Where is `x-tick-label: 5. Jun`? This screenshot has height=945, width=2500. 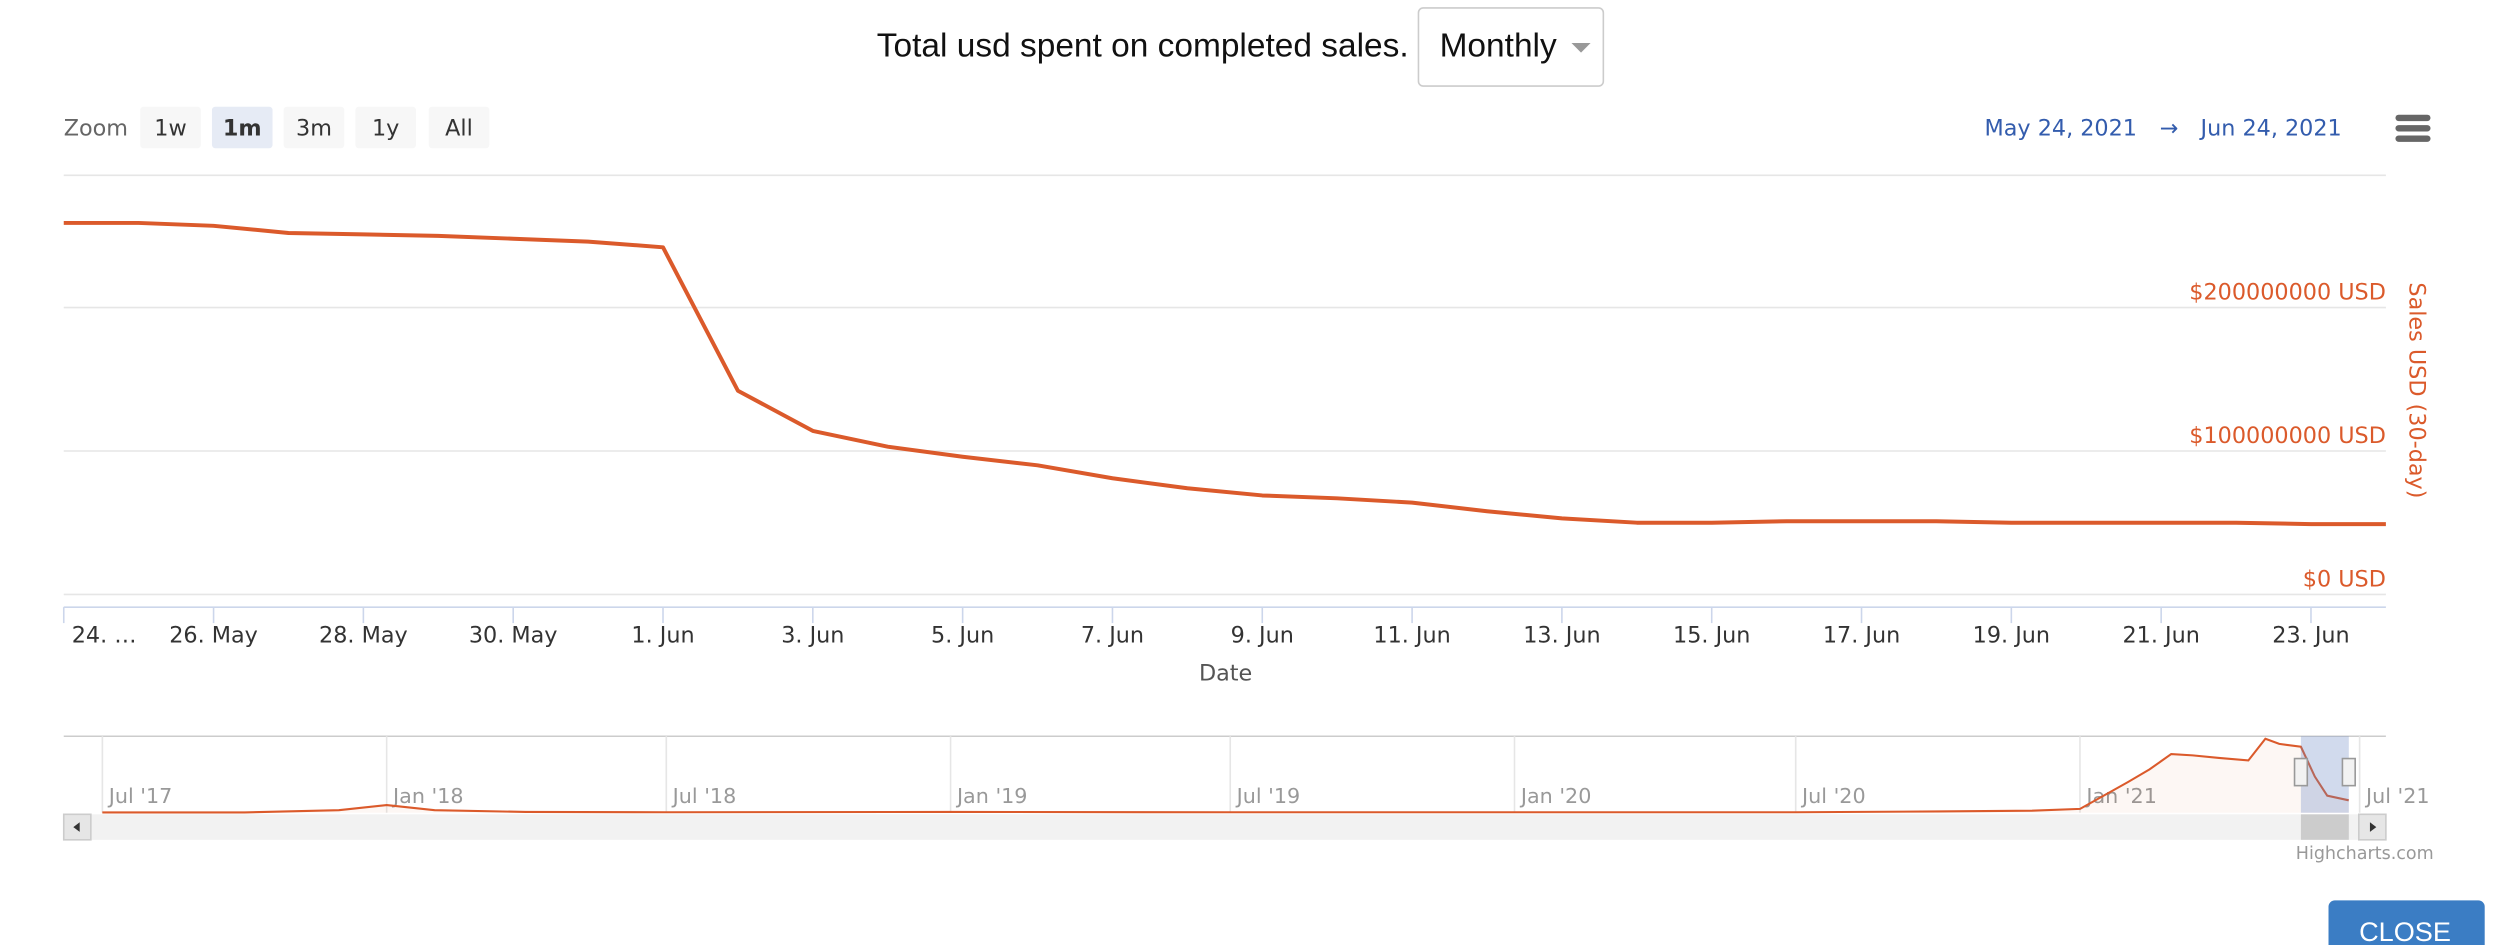 x-tick-label: 5. Jun is located at coordinates (962, 635).